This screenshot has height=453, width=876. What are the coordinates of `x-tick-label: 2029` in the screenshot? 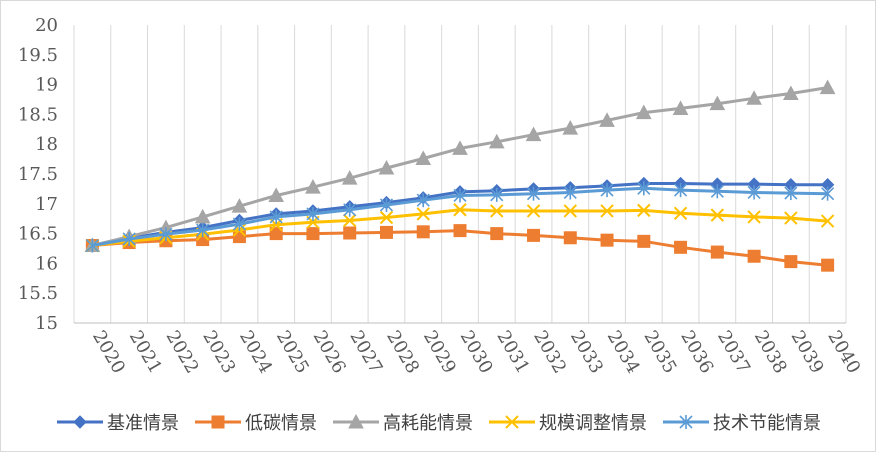 It's located at (439, 352).